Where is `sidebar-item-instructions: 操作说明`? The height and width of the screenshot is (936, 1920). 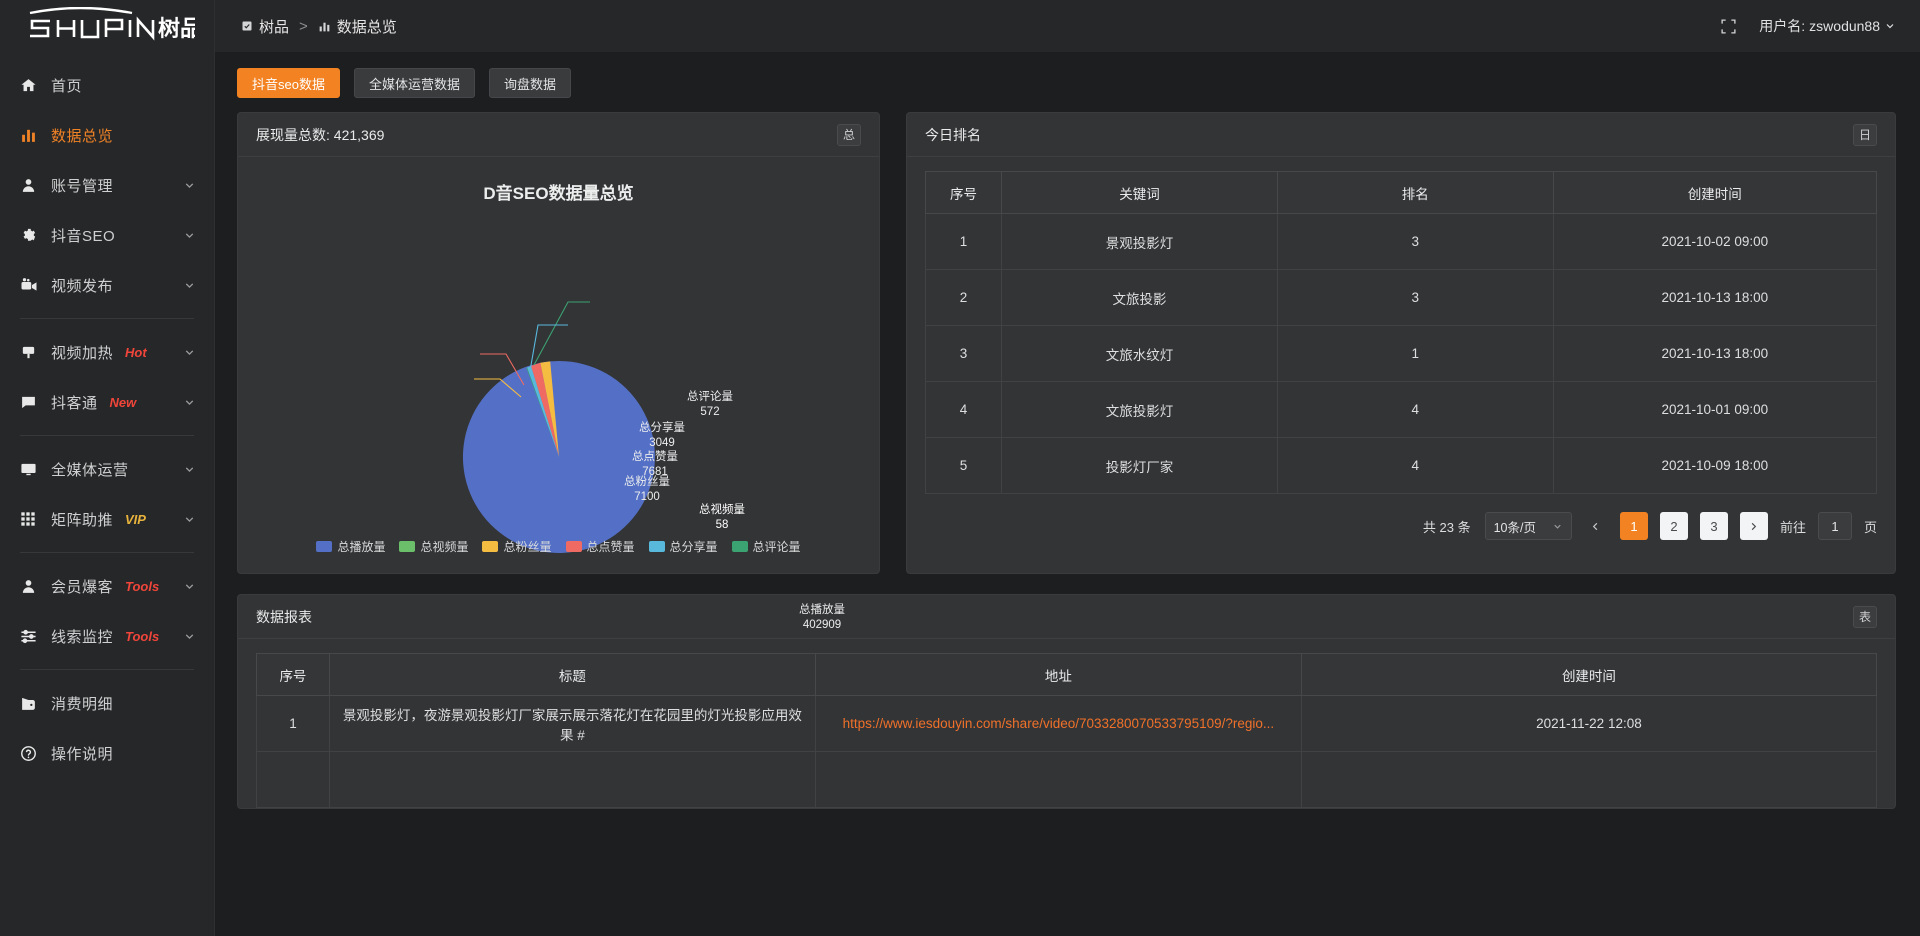 sidebar-item-instructions: 操作说明 is located at coordinates (107, 753).